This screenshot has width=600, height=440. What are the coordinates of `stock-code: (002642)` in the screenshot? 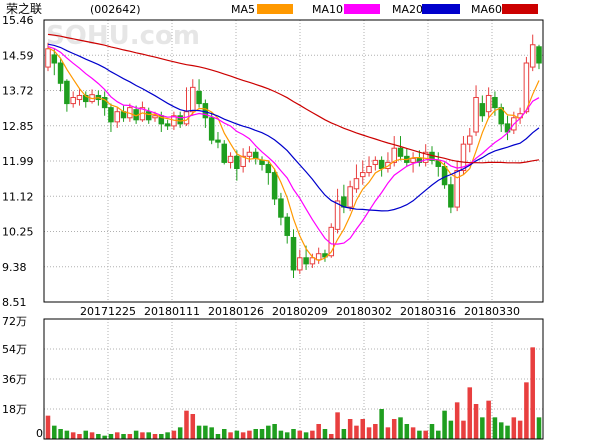 It's located at (115, 9).